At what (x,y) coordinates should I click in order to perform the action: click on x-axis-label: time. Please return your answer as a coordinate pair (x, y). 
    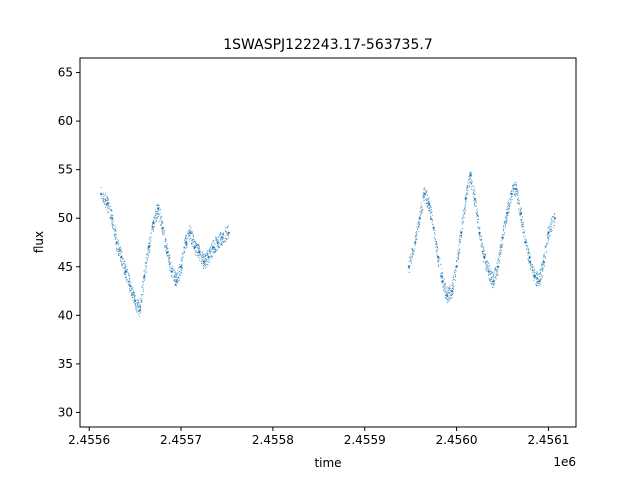
    Looking at the image, I should click on (327, 463).